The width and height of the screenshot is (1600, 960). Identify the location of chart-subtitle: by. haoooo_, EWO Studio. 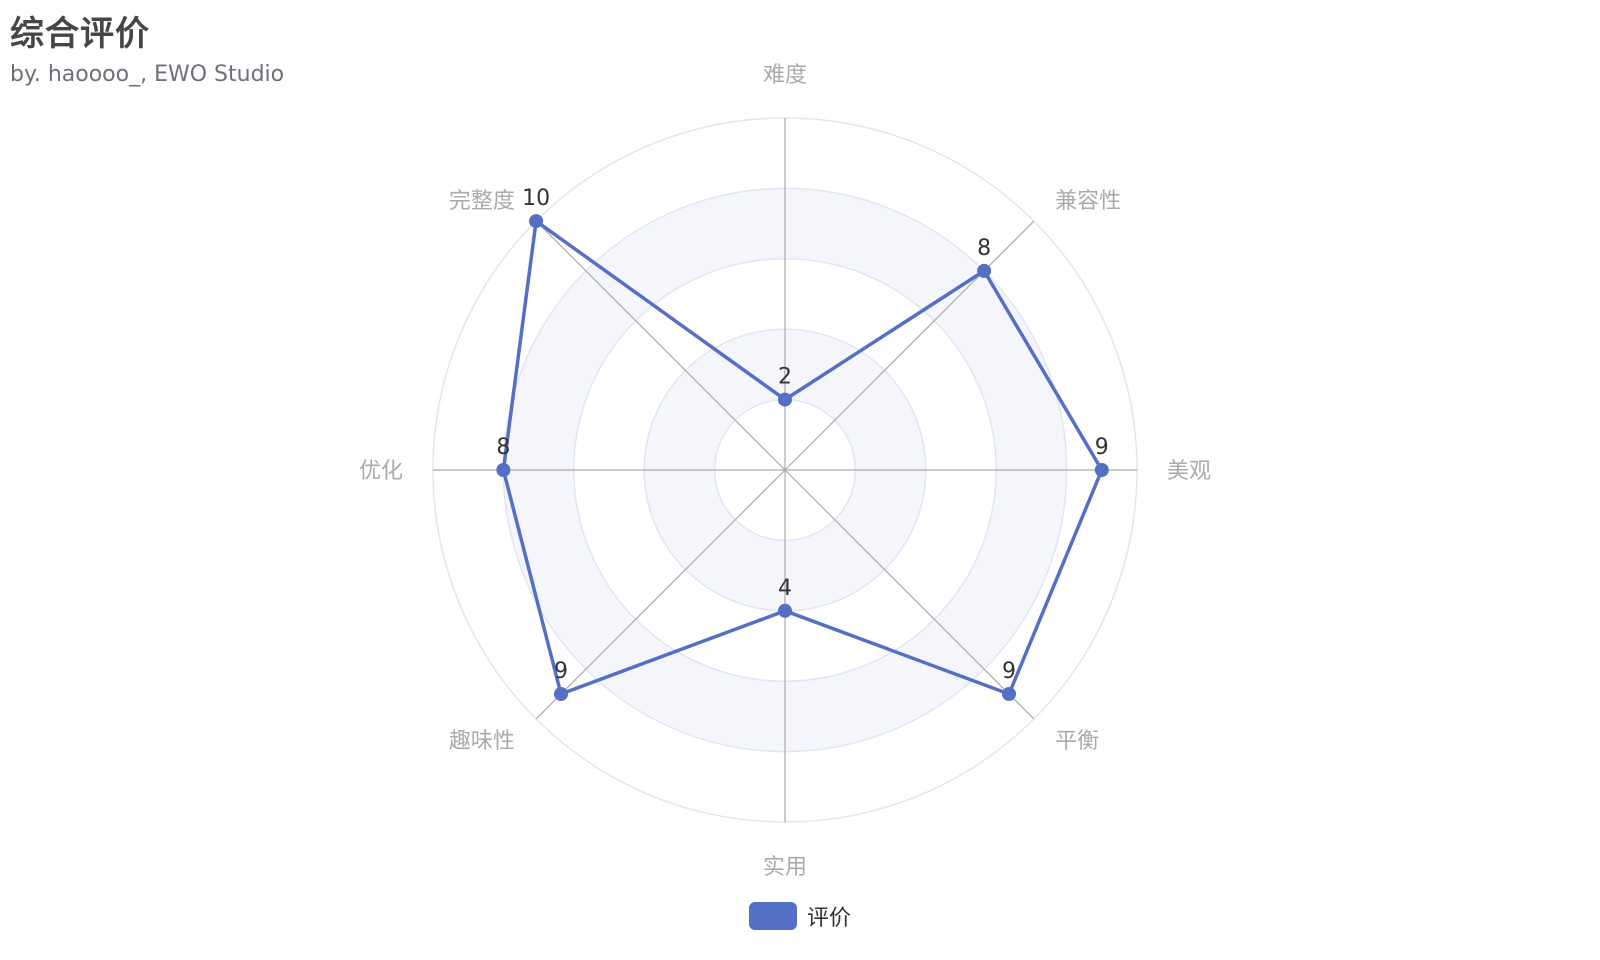
(147, 74).